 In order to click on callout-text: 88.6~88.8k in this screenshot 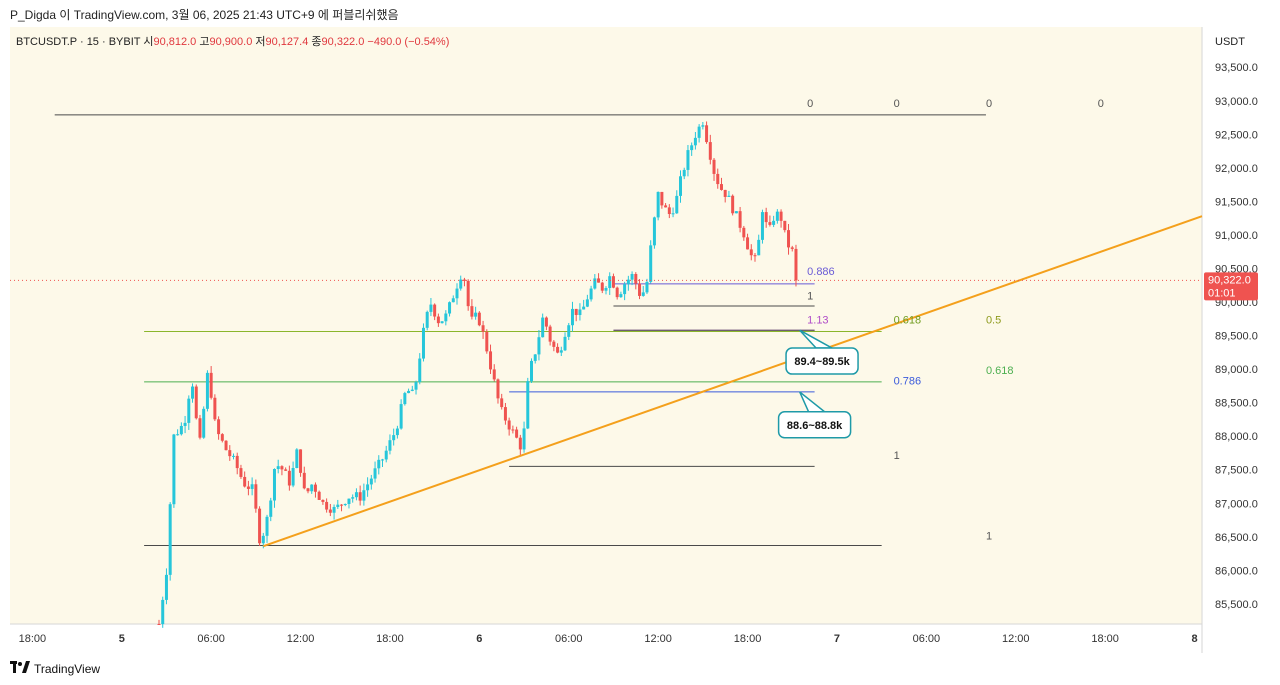, I will do `click(815, 426)`.